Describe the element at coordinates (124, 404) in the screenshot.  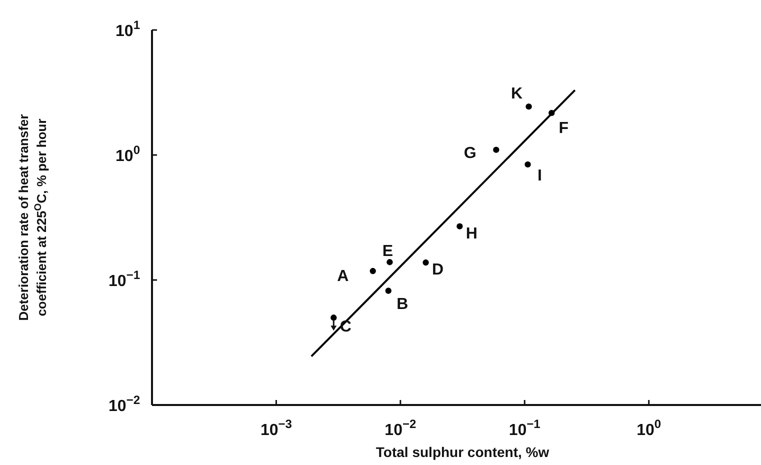
I see `y-tick-label: 10$^{−2}$` at that location.